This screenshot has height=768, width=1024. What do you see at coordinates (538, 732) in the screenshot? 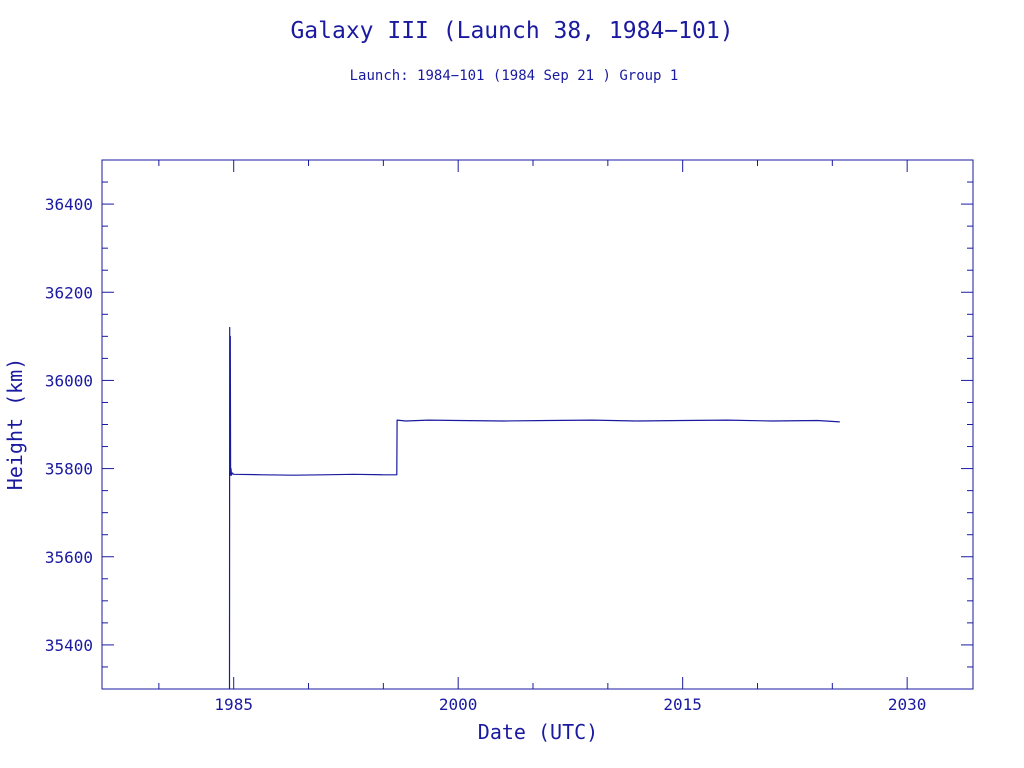
I see `x-axis-label: Date (UTC)` at bounding box center [538, 732].